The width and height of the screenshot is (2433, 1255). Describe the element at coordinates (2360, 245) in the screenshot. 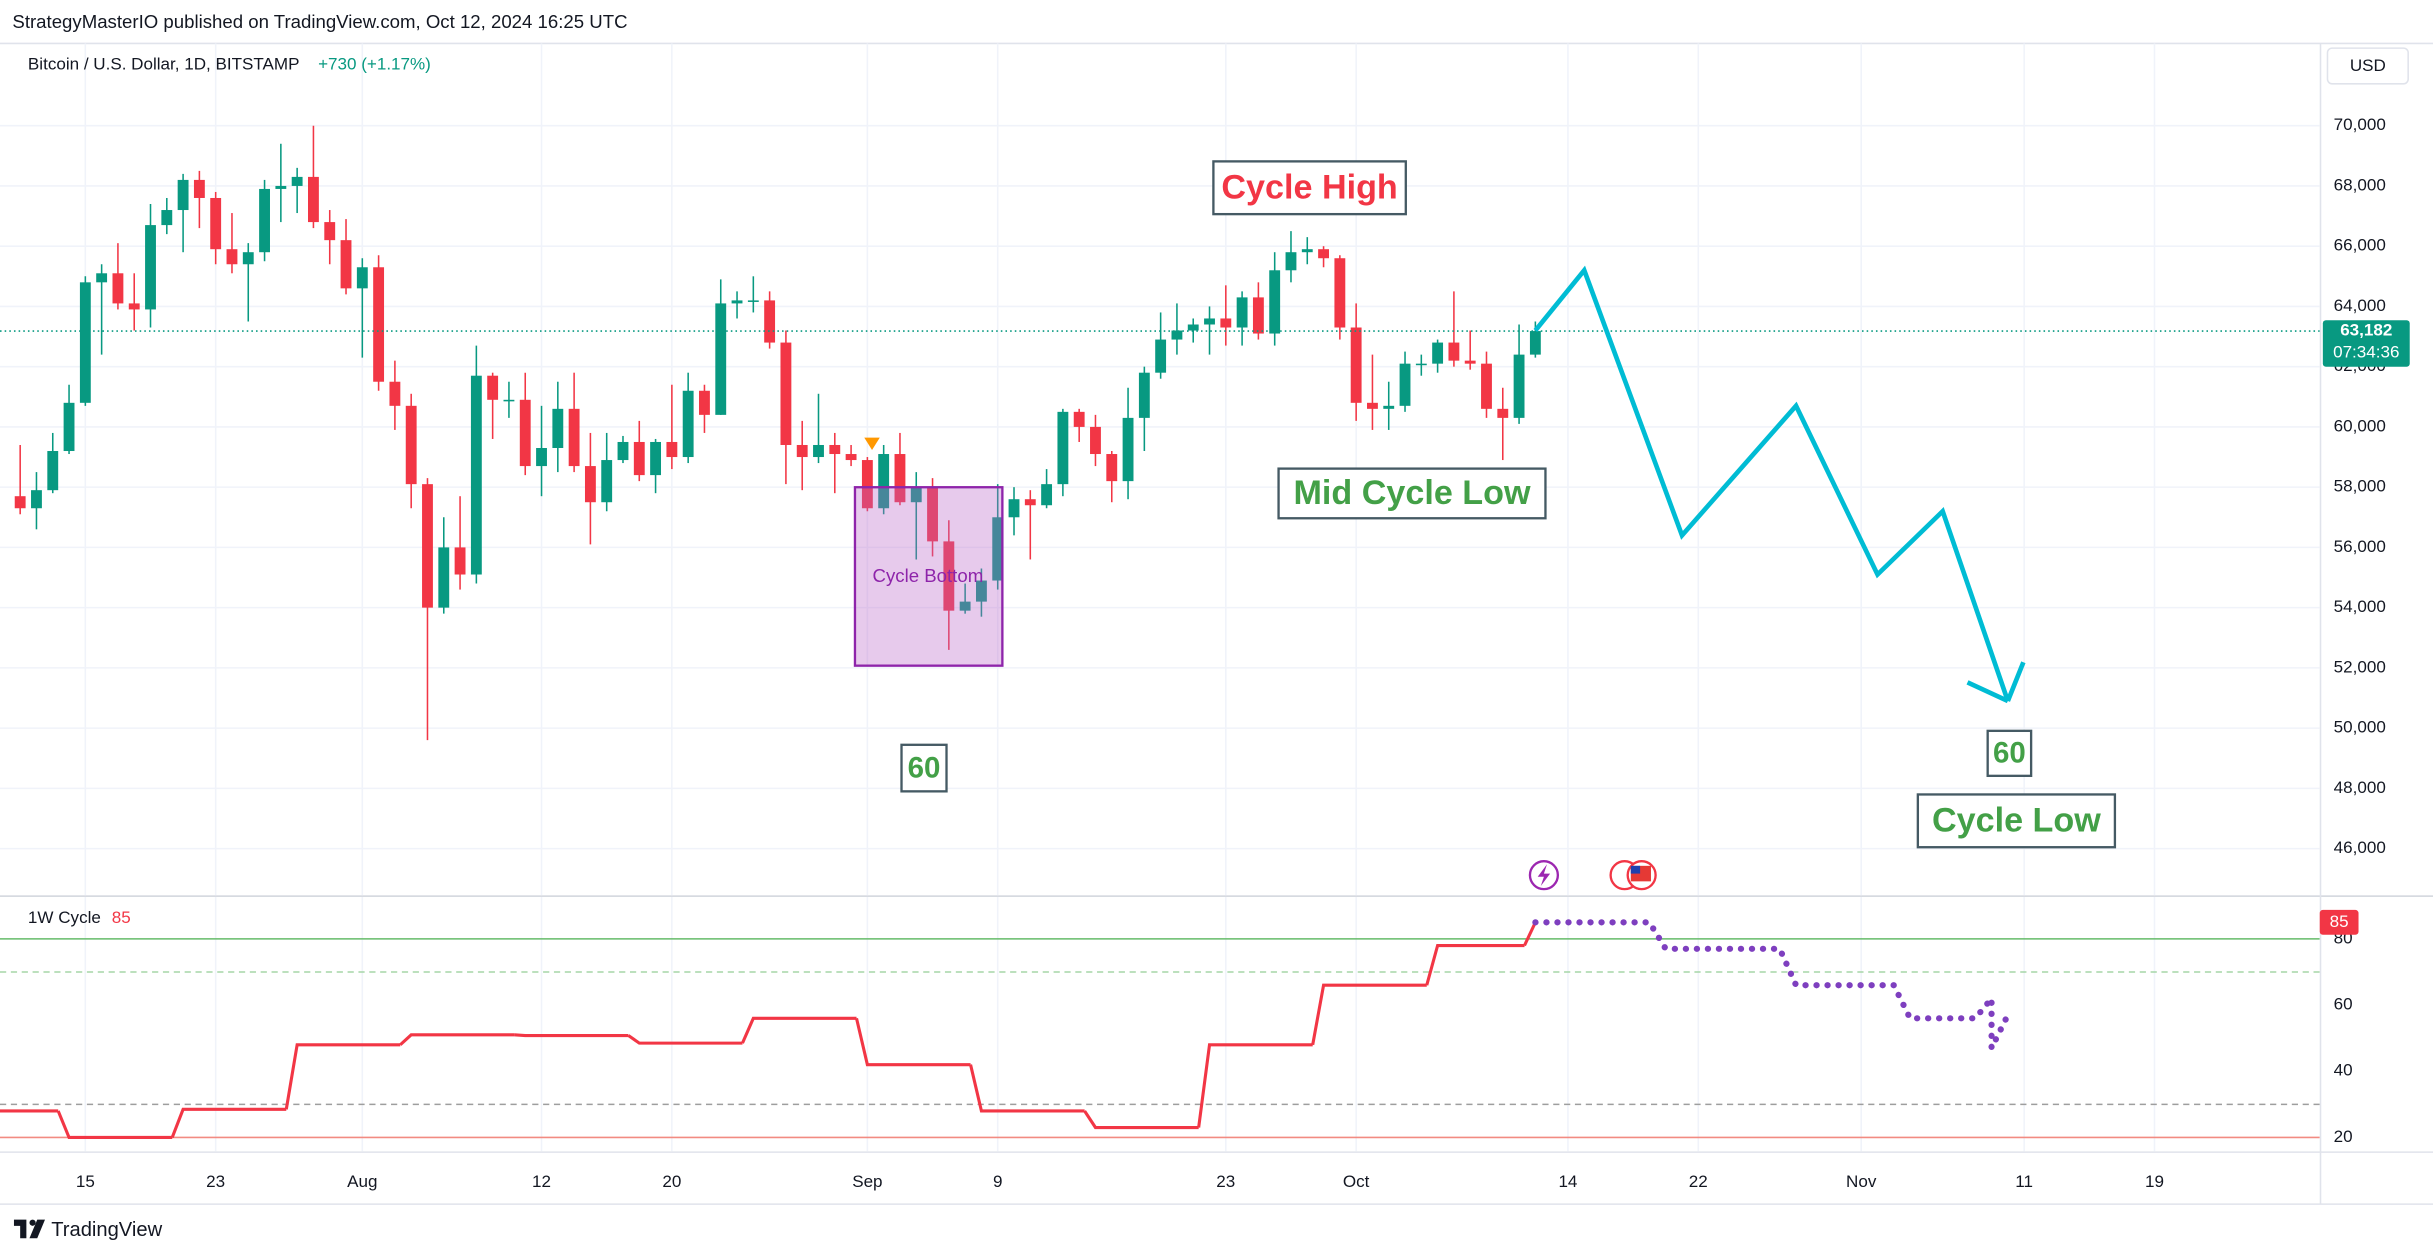

I see `y-tick-label: 66,000` at that location.